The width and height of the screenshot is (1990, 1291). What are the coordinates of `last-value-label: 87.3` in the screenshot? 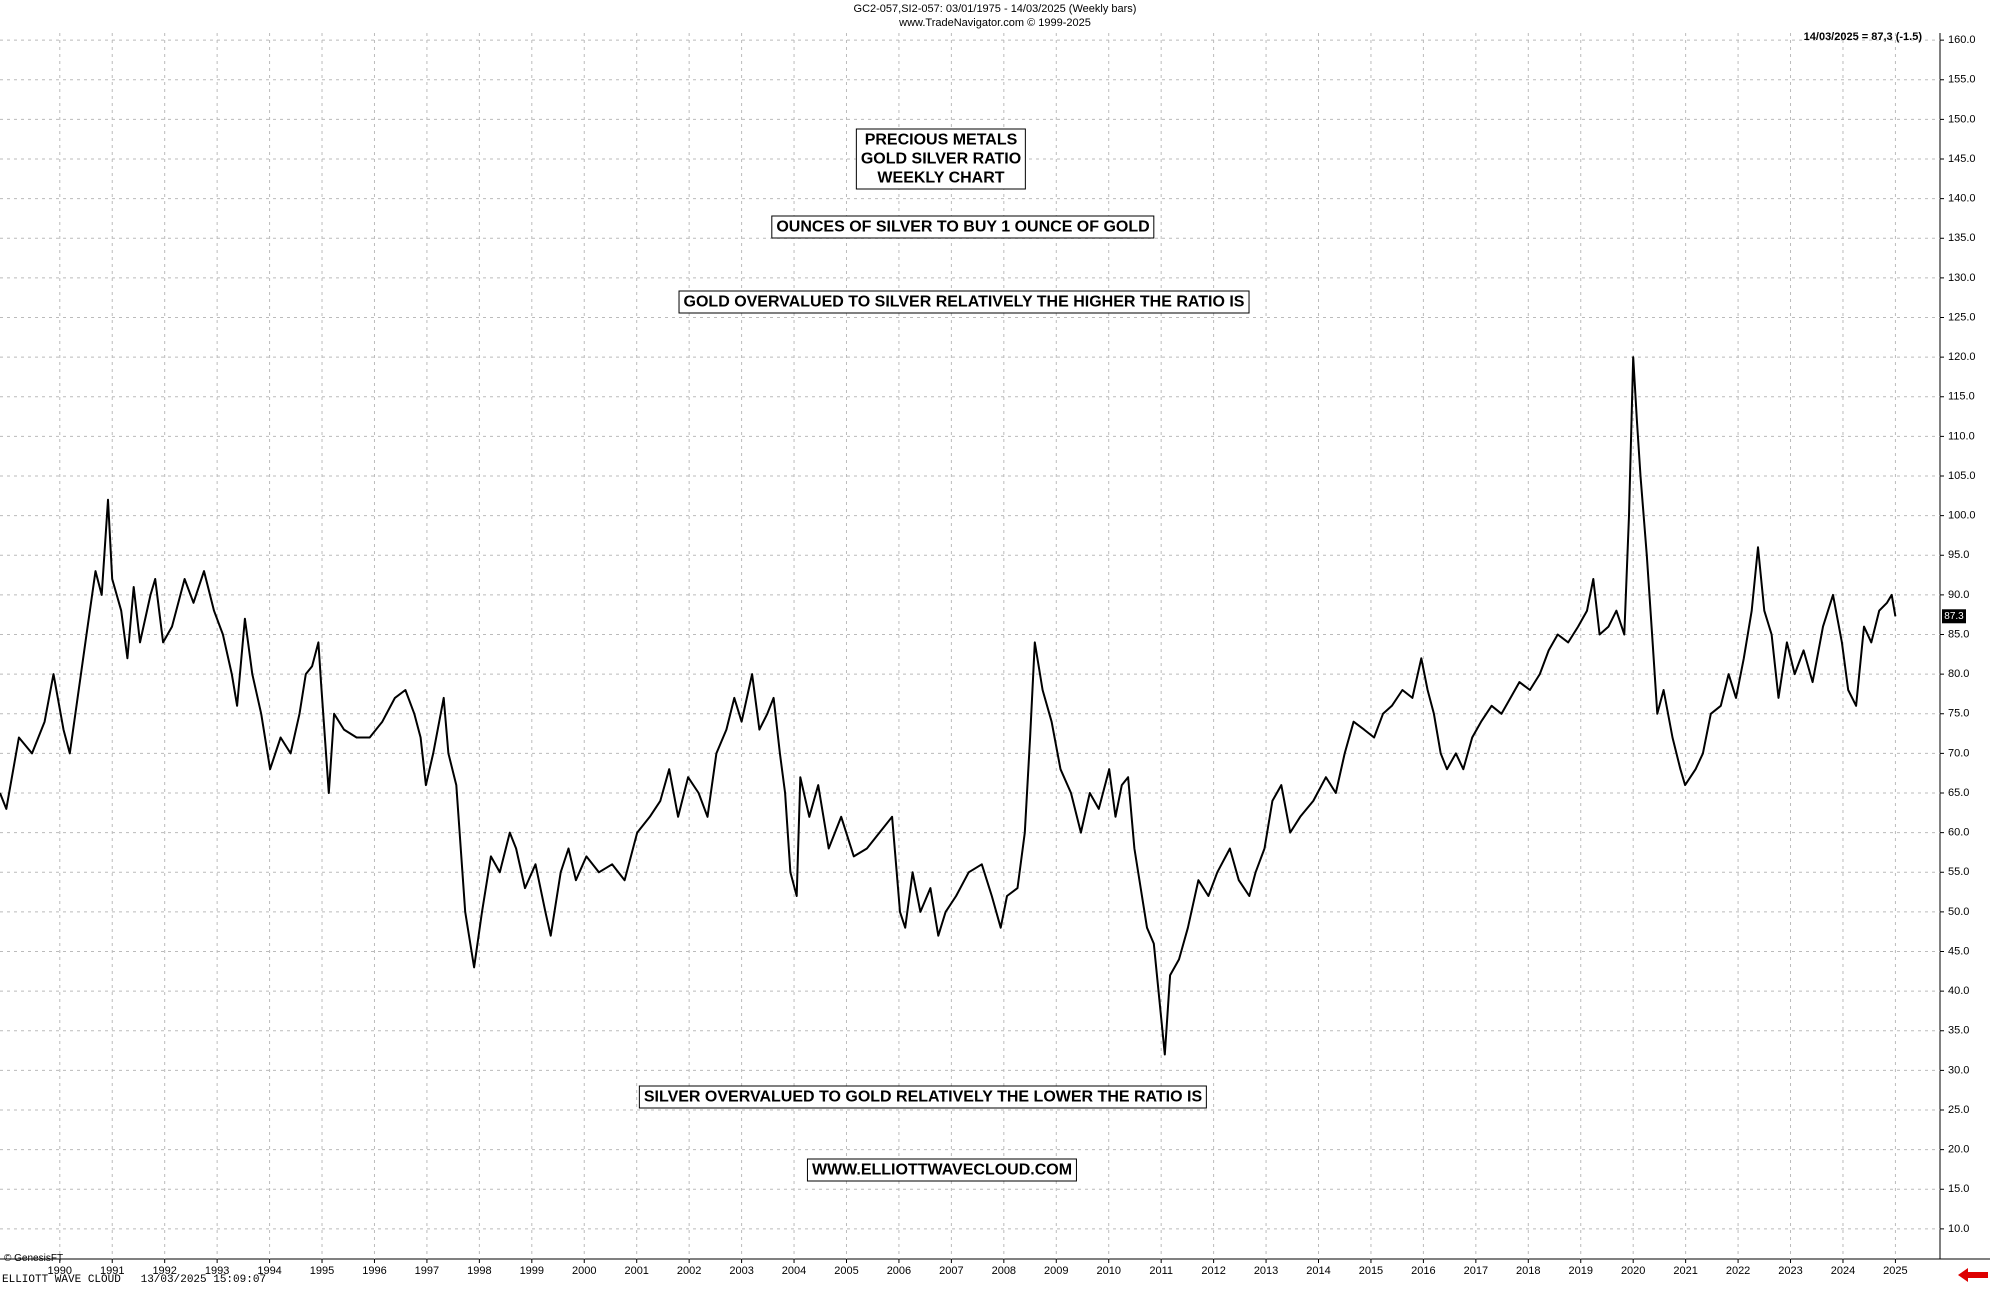 It's located at (1954, 616).